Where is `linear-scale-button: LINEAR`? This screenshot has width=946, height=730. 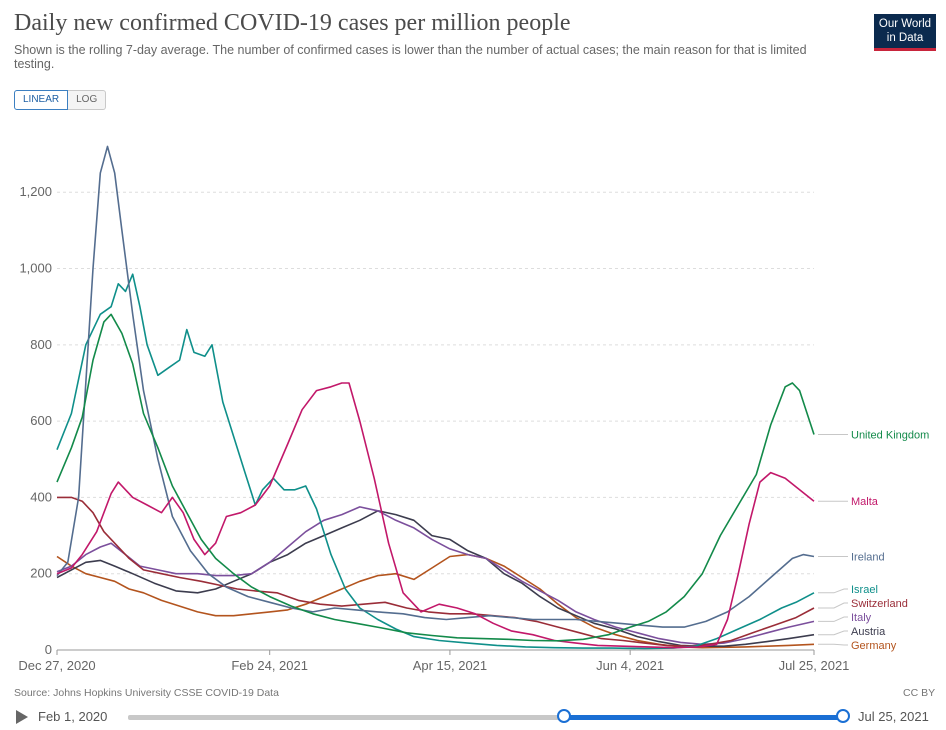 linear-scale-button: LINEAR is located at coordinates (41, 100).